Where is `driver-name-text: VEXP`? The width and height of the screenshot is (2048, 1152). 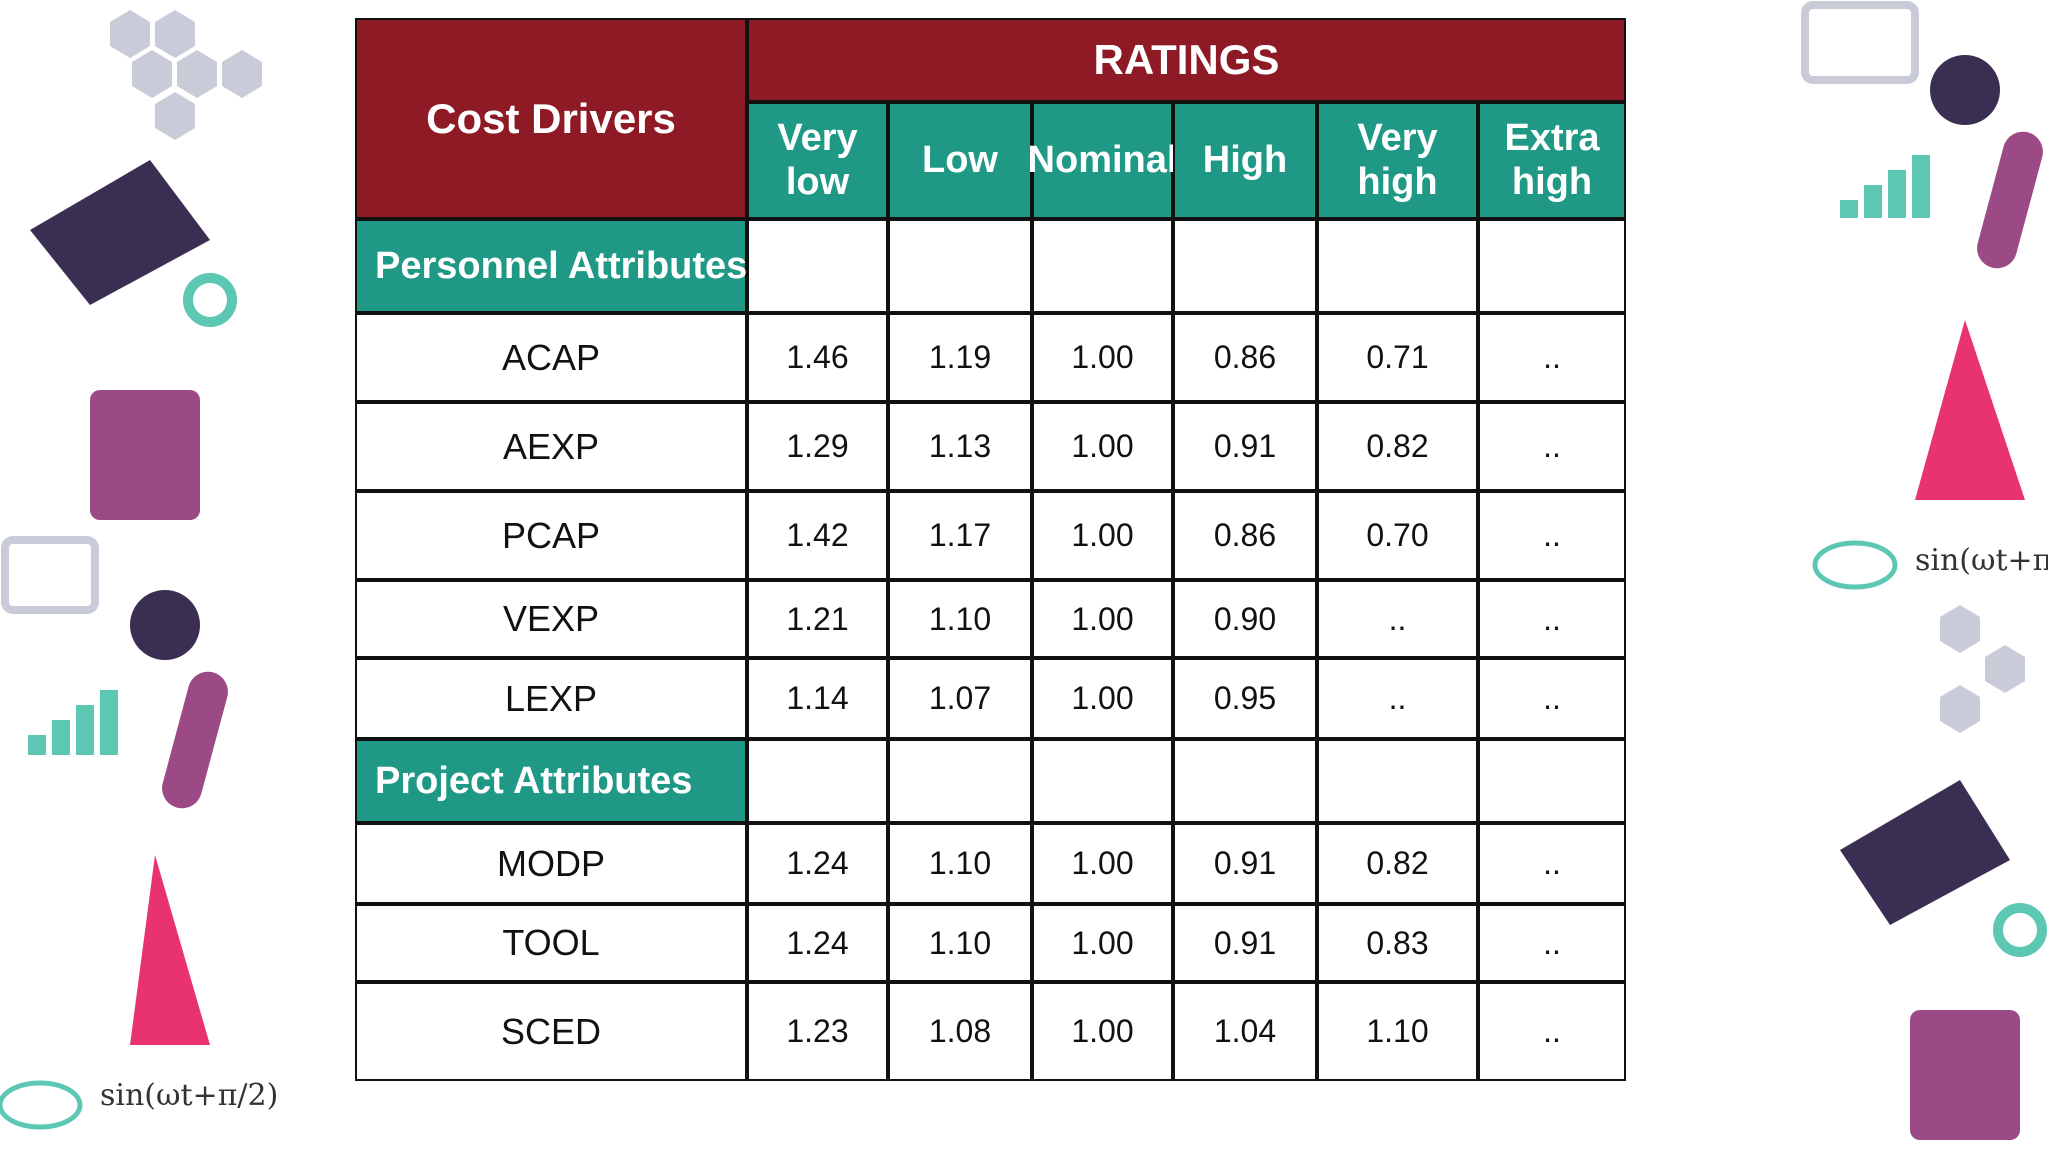
driver-name-text: VEXP is located at coordinates (551, 618).